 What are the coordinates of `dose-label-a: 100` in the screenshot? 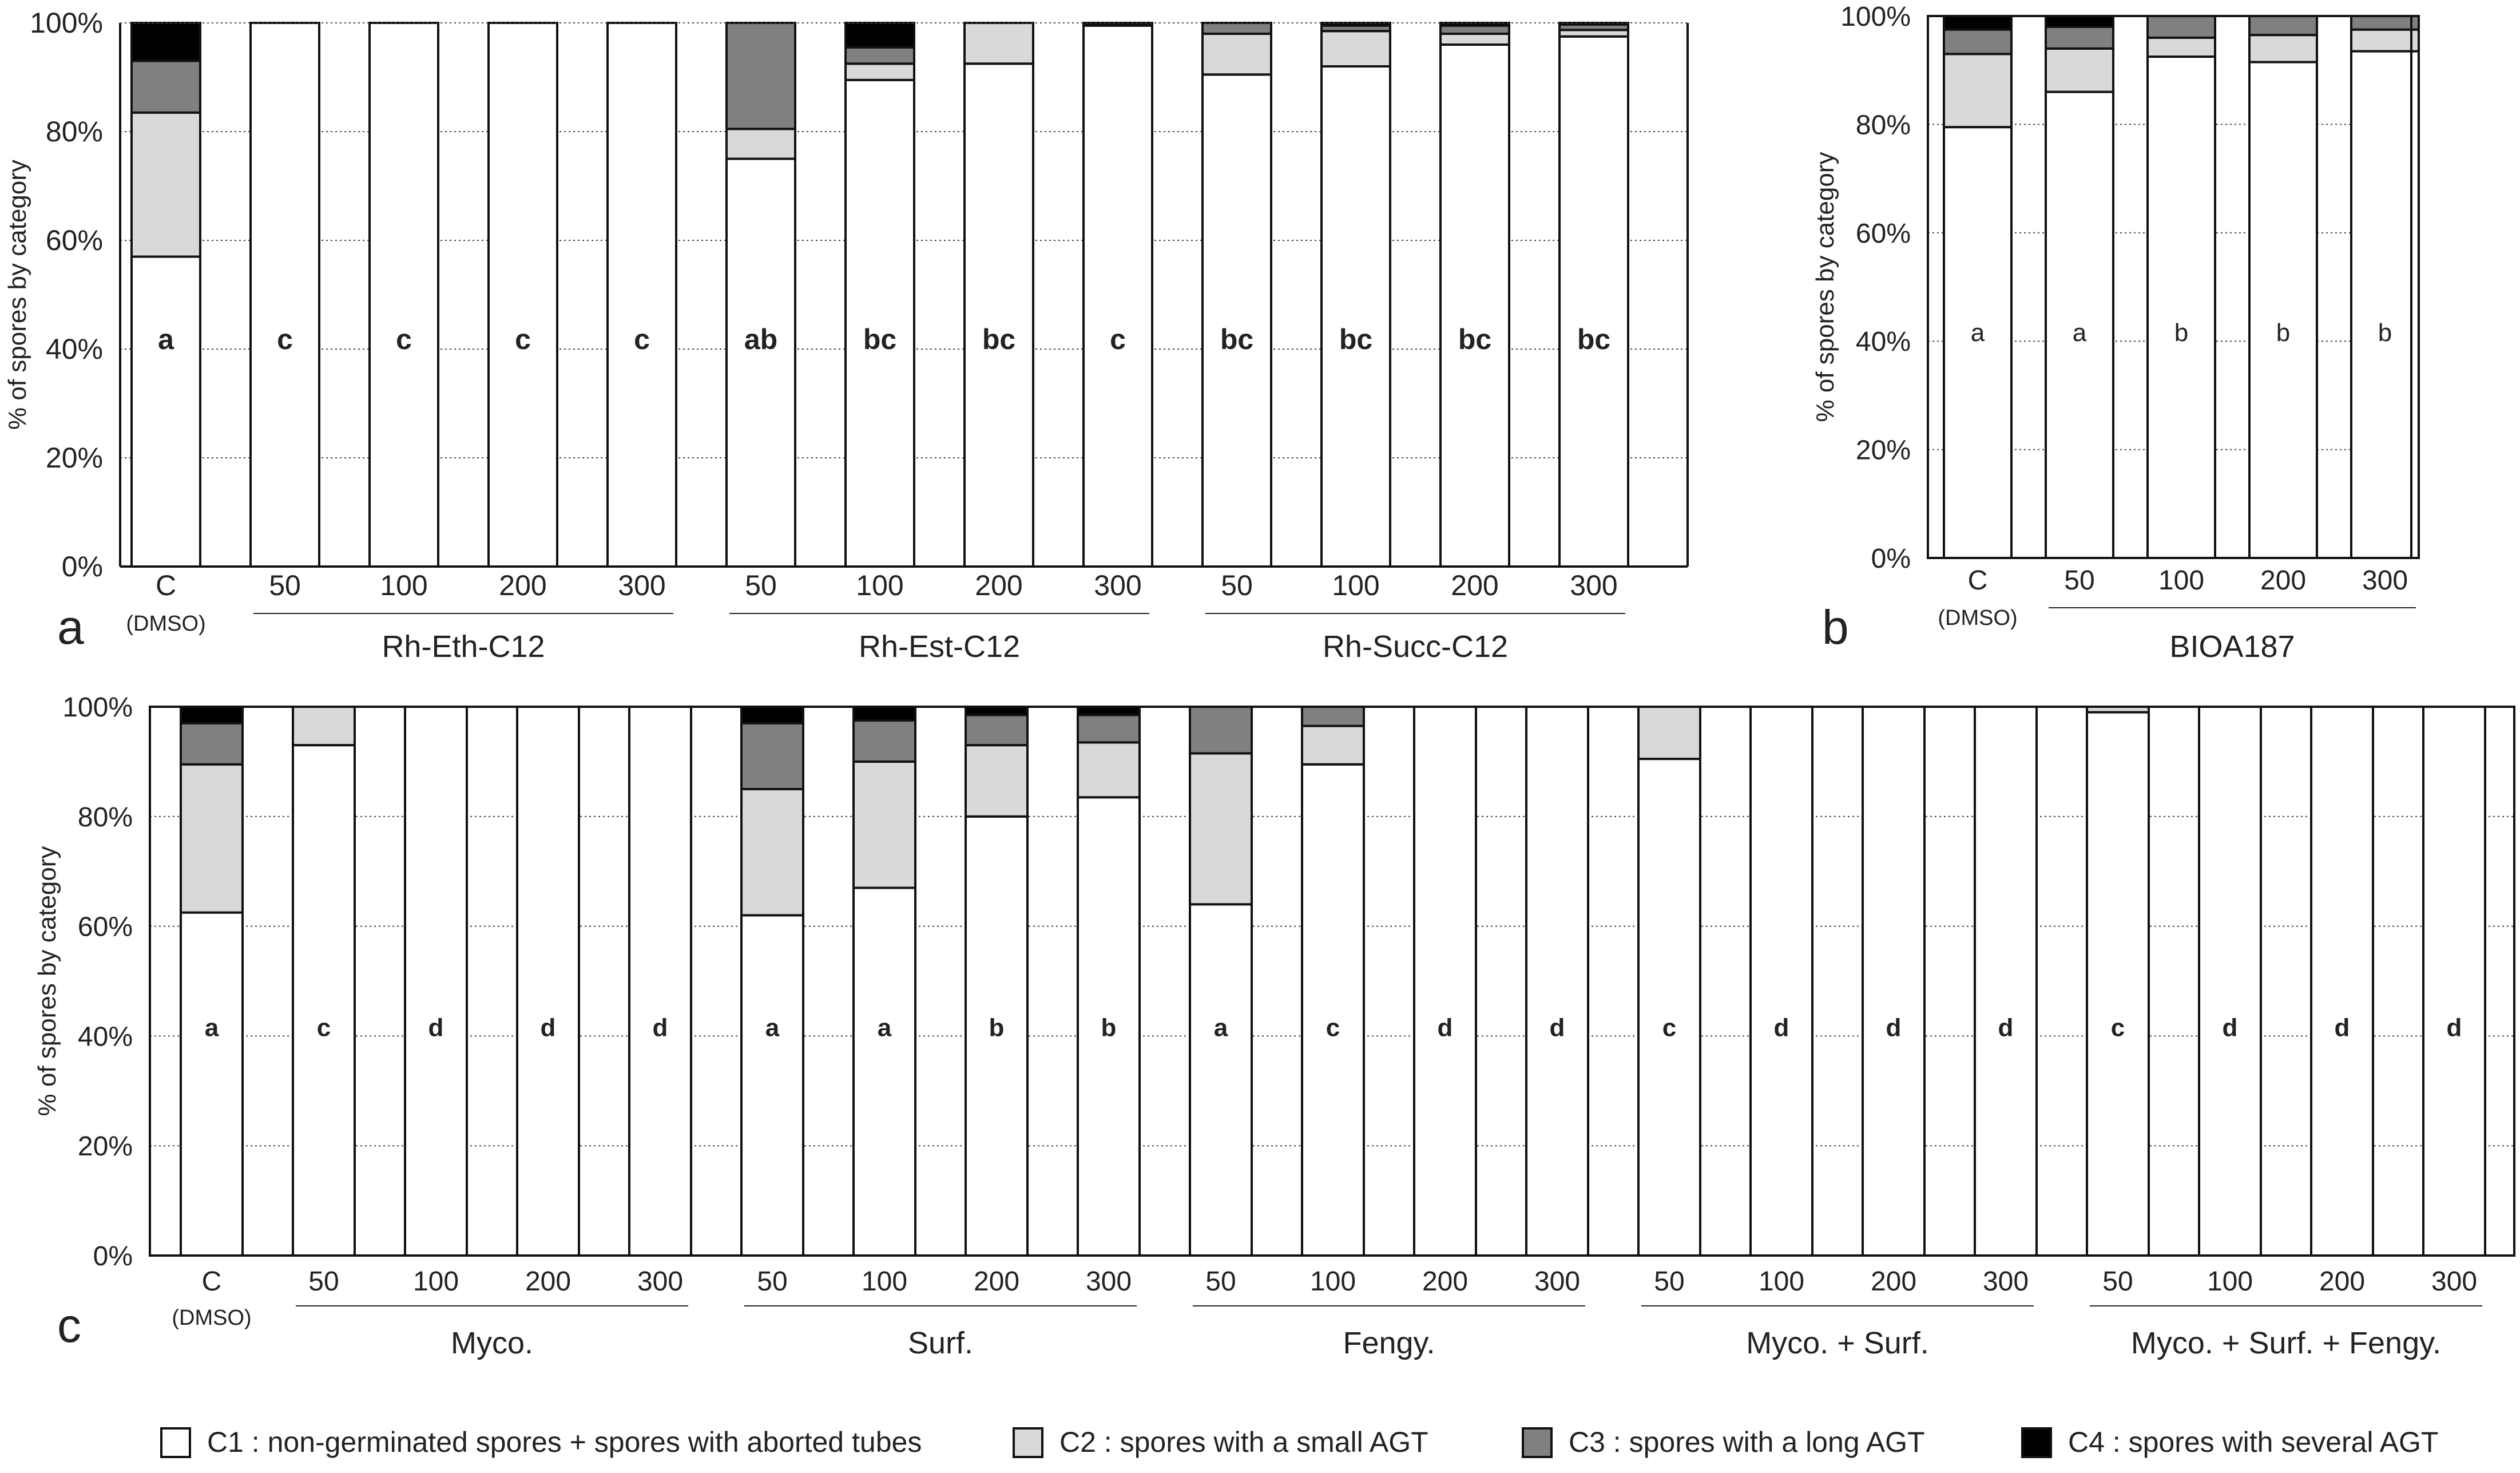 It's located at (879, 585).